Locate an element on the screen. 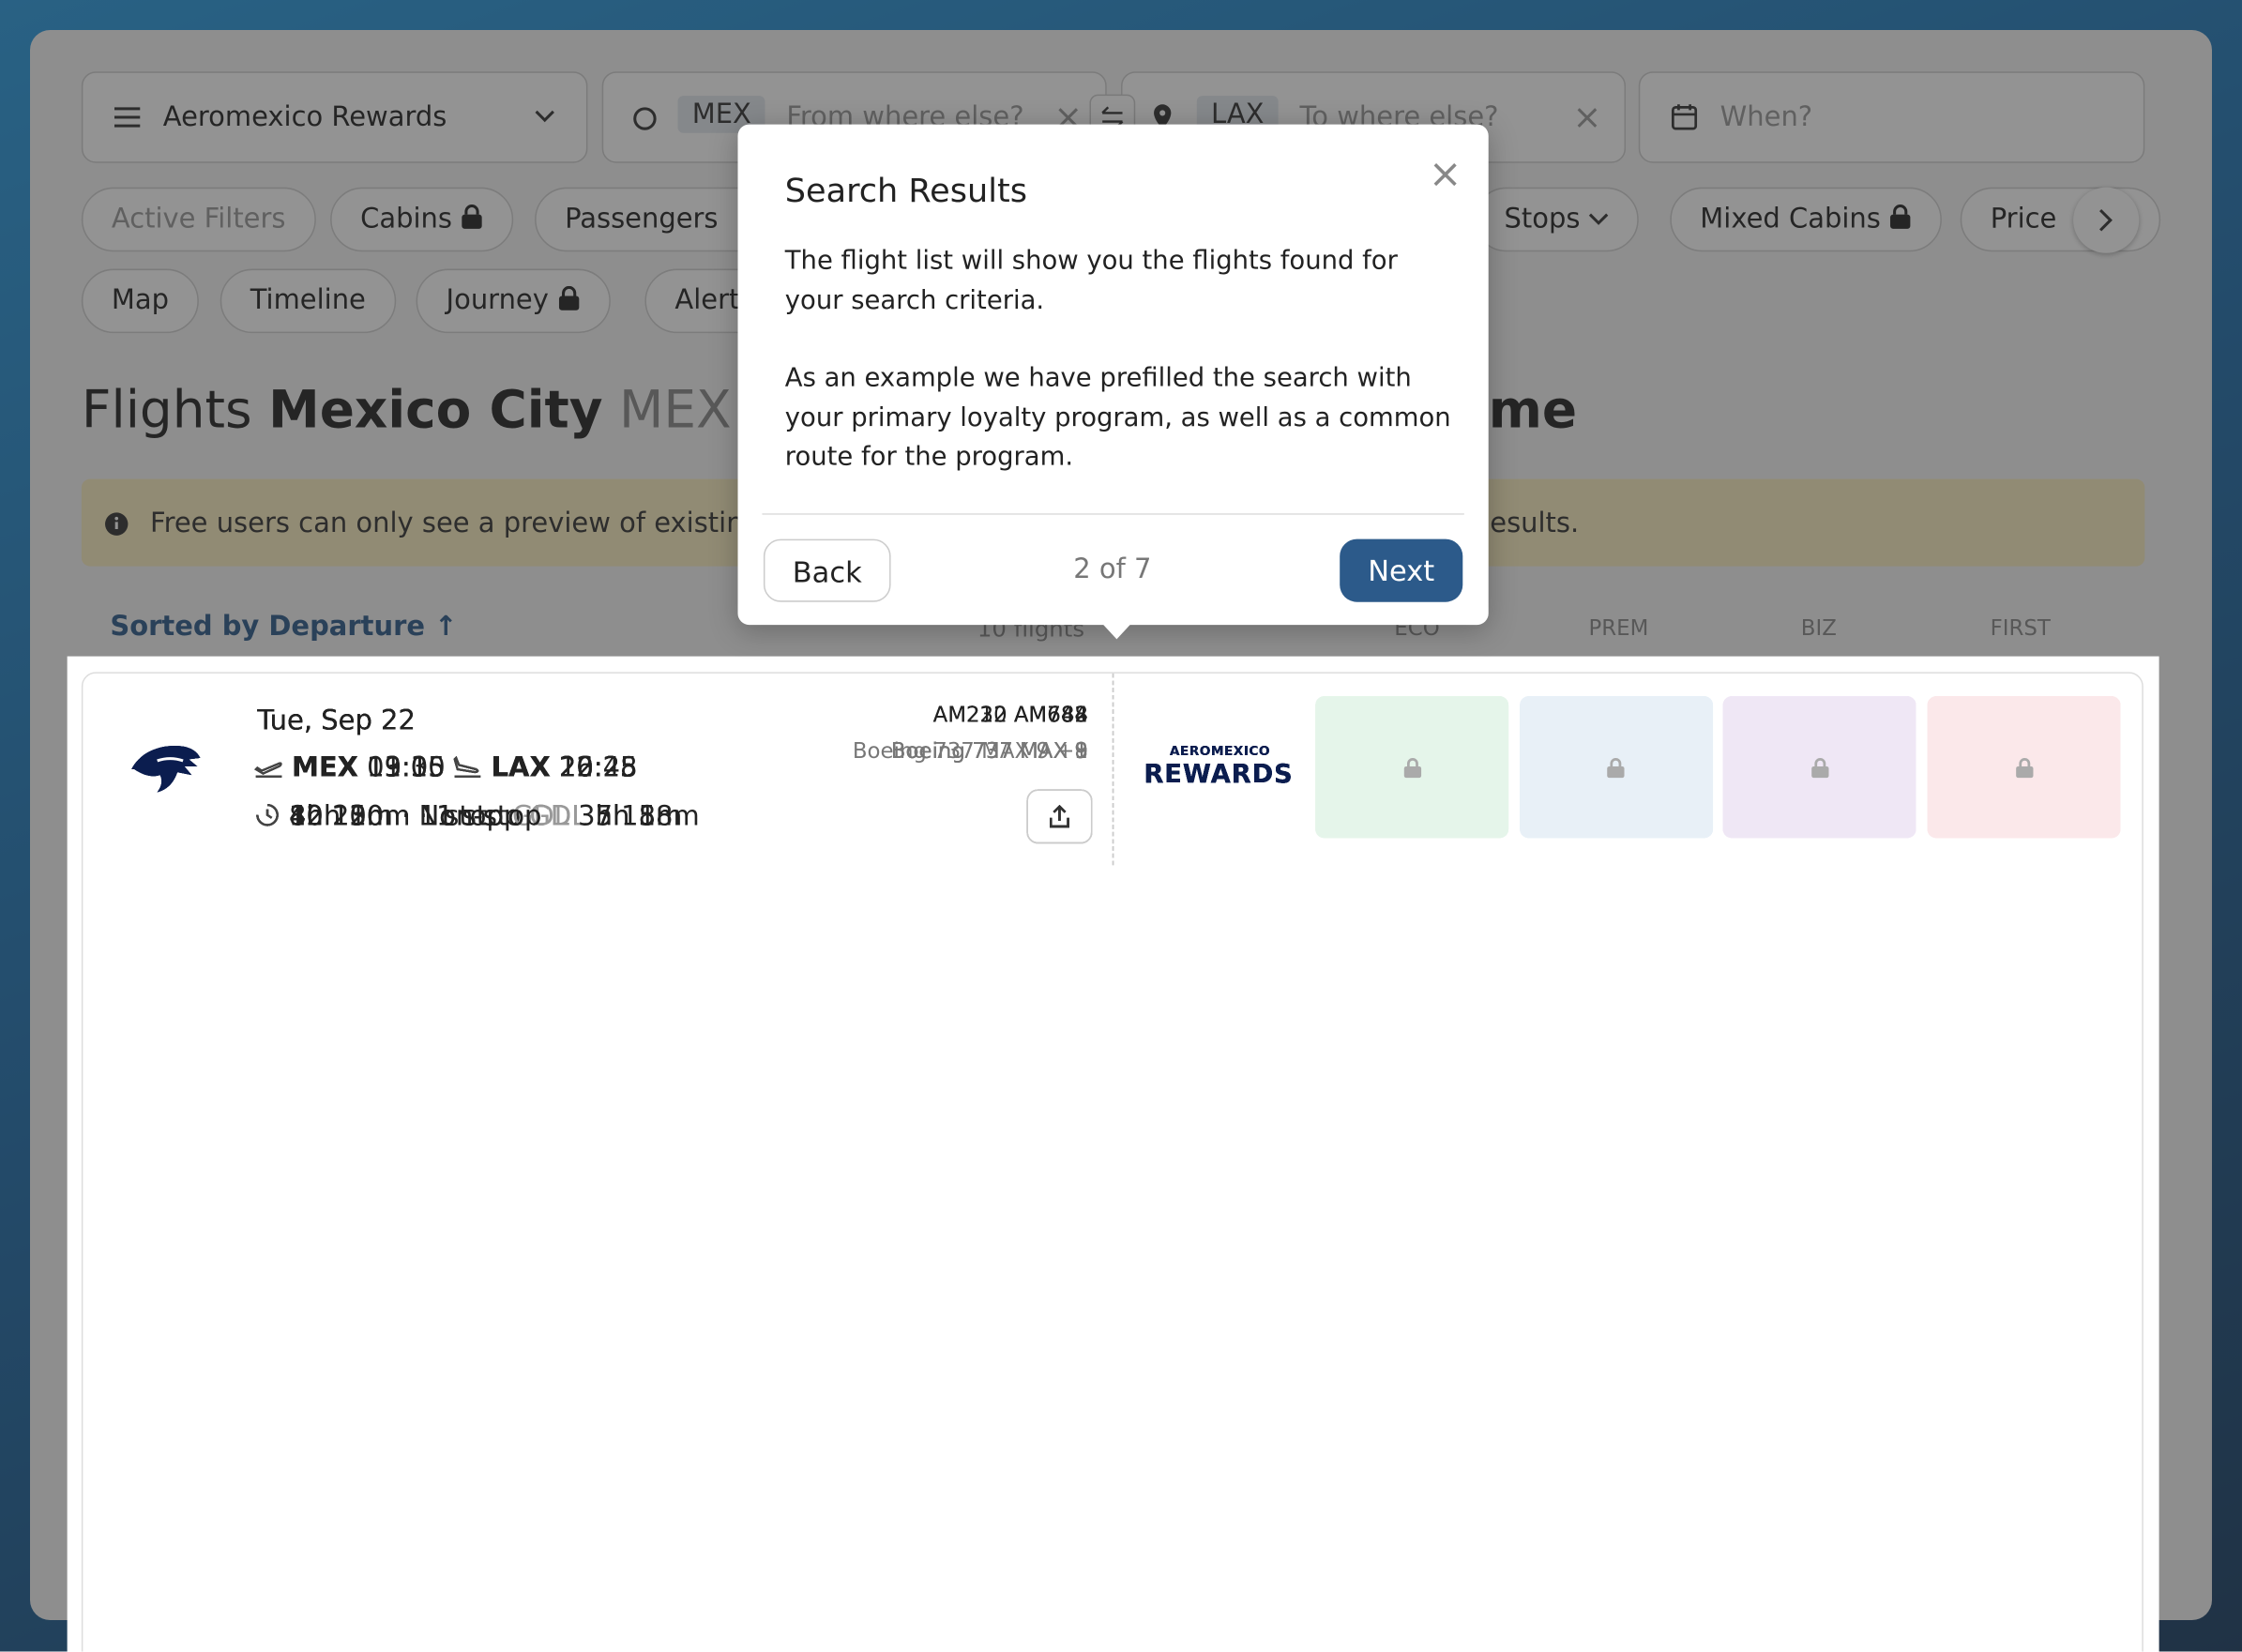 This screenshot has height=1652, width=2242. duration: 4h 23m is located at coordinates (341, 817).